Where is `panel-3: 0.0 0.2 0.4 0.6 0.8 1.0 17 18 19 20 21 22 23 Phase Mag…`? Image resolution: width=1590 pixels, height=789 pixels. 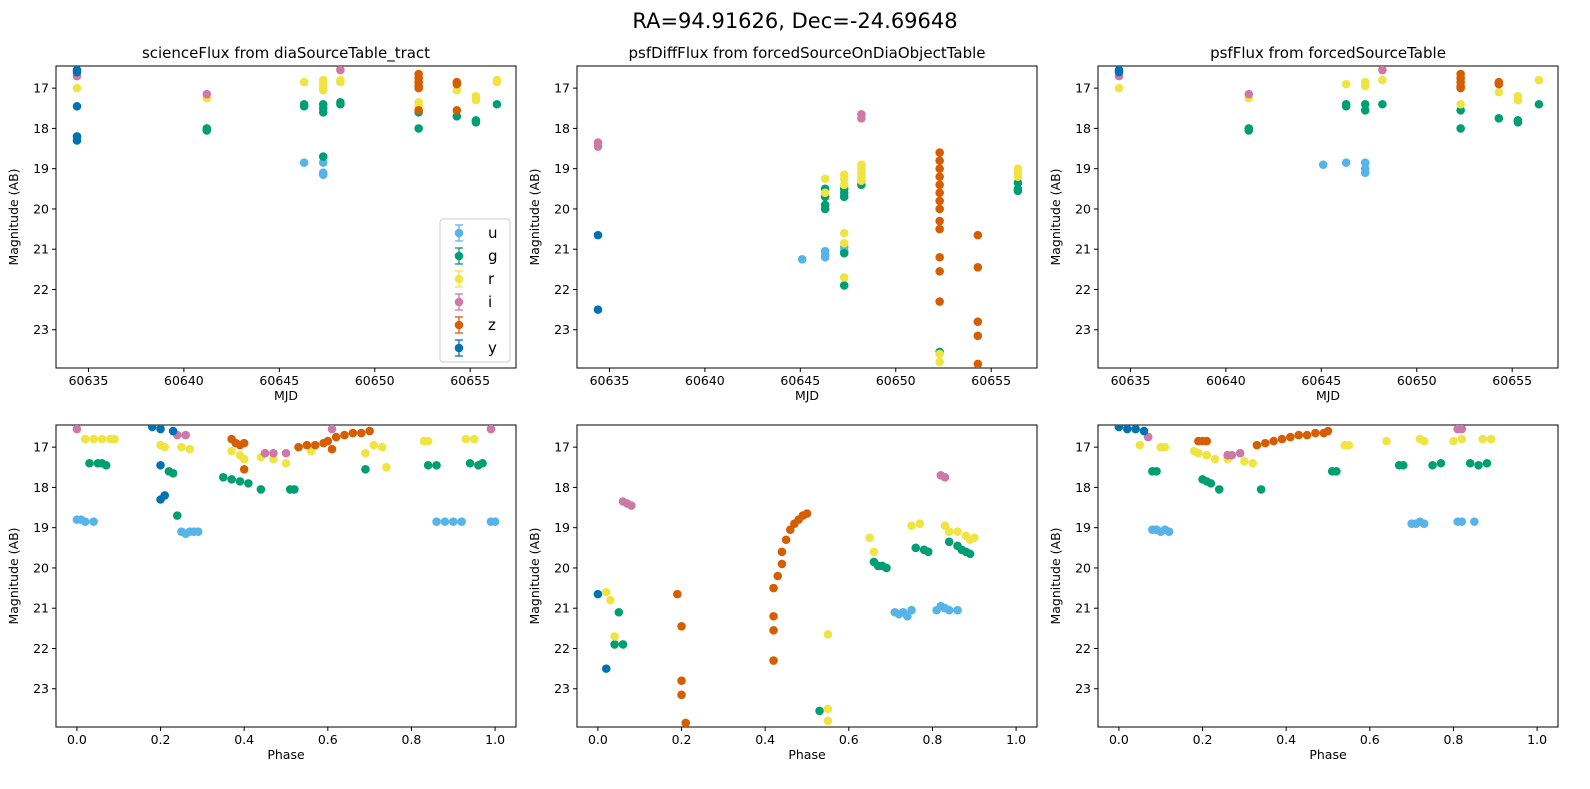
panel-3: 0.0 0.2 0.4 0.6 0.8 1.0 17 18 19 20 21 22 23 Phase Mag… is located at coordinates (261, 593).